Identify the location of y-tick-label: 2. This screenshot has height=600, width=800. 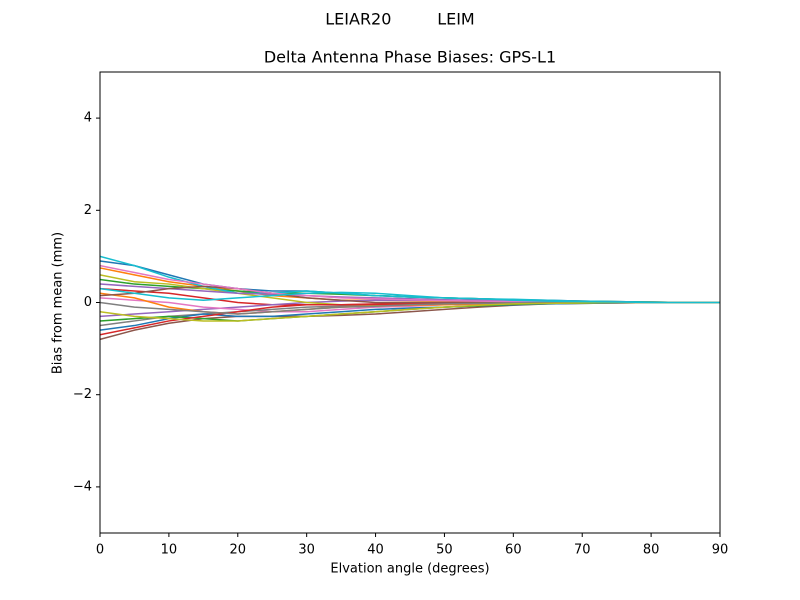
(88, 210).